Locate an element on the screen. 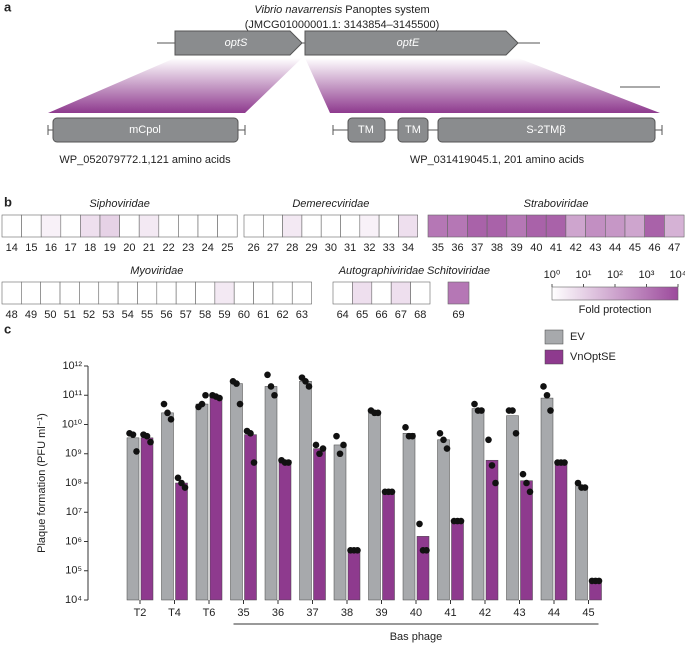 This screenshot has width=685, height=656. cell-label: 22 is located at coordinates (168, 248).